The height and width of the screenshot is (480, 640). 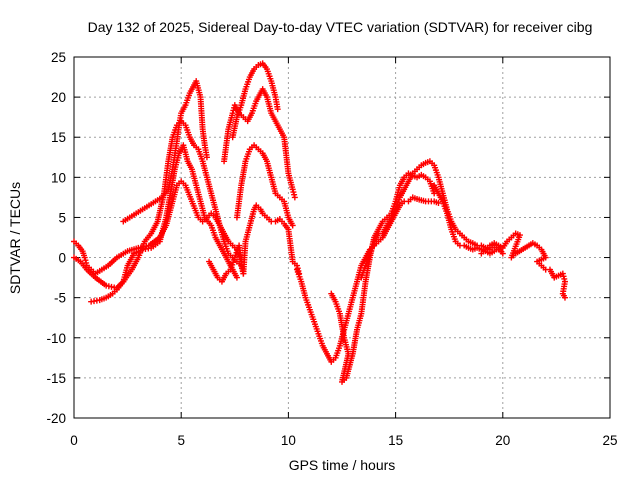 I want to click on x-axis-label: GPS time / hours, so click(x=342, y=465).